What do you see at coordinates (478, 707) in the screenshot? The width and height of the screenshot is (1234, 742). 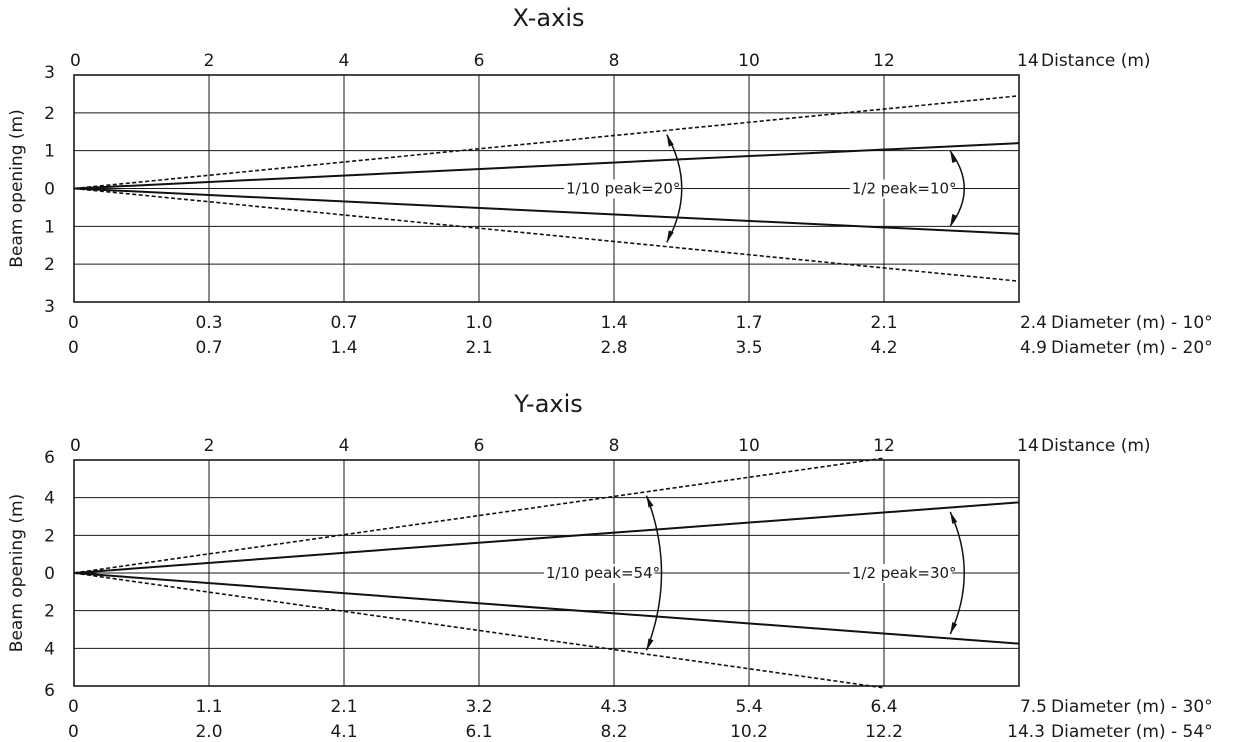 I see `diameter-value: 3.2` at bounding box center [478, 707].